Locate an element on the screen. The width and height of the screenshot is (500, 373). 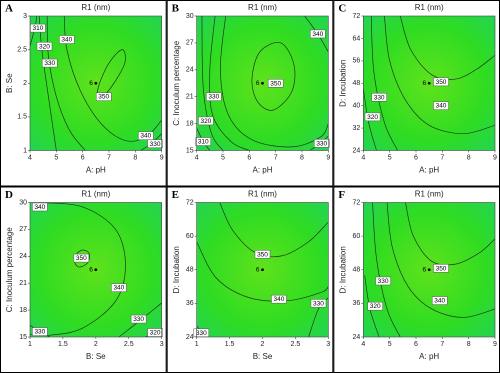
x-tick-label: 5 is located at coordinates (390, 344).